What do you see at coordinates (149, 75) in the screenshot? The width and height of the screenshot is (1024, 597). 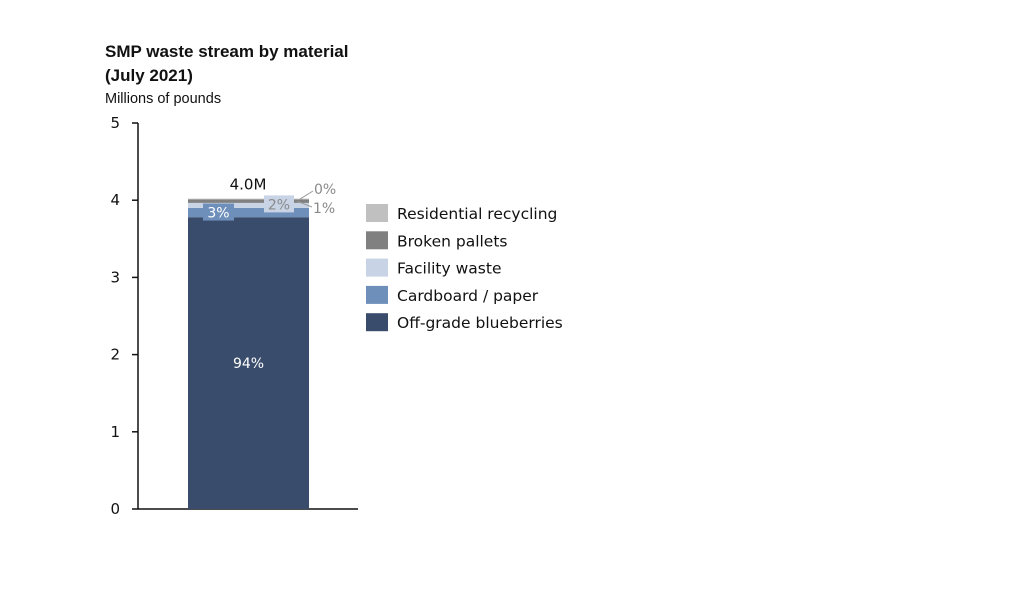 I see `chart-title-date: (July 2021)` at bounding box center [149, 75].